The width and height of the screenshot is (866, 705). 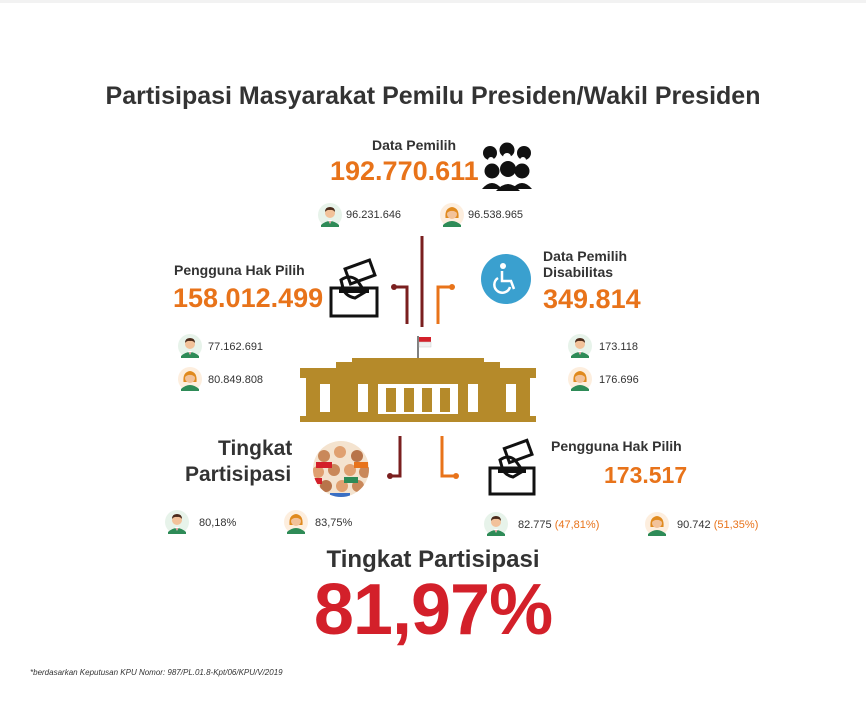 What do you see at coordinates (341, 469) in the screenshot?
I see `crowd-icon` at bounding box center [341, 469].